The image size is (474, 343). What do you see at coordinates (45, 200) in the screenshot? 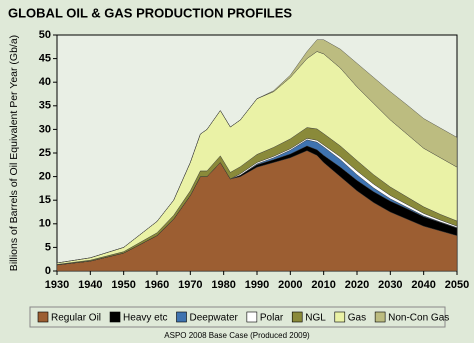
I see `y-tick-label: 15` at bounding box center [45, 200].